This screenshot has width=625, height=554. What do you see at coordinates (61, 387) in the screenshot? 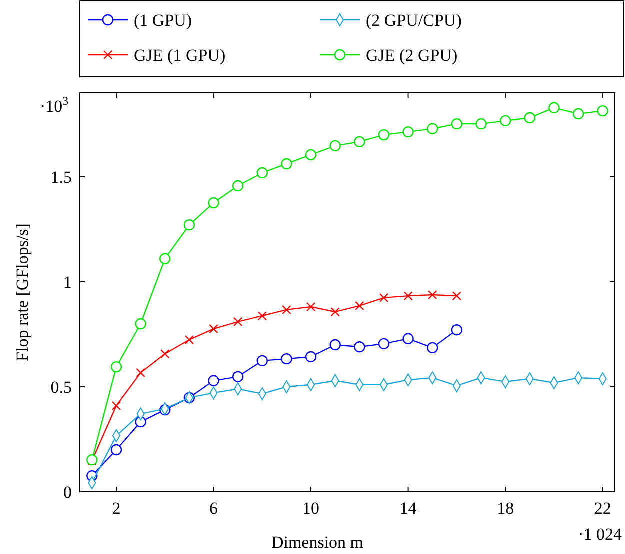
I see `y-tick-label: 0.5` at bounding box center [61, 387].